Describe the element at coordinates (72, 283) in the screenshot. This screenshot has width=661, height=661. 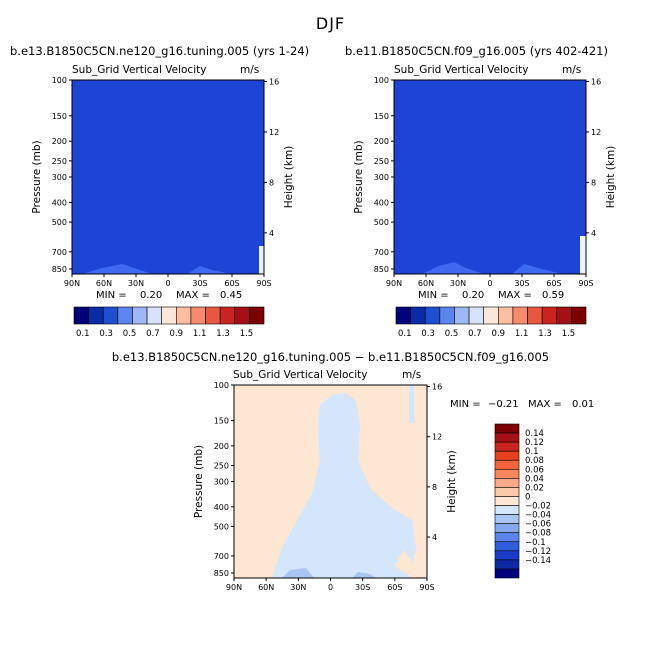
I see `panel-1-x-tick-label: 90N` at that location.